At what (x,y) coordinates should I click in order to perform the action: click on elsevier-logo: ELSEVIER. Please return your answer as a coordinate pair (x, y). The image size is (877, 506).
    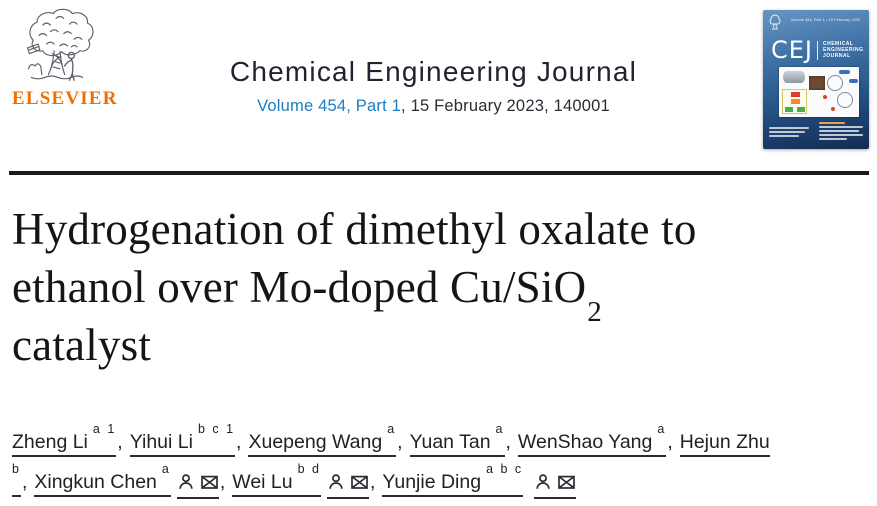
    Looking at the image, I should click on (65, 58).